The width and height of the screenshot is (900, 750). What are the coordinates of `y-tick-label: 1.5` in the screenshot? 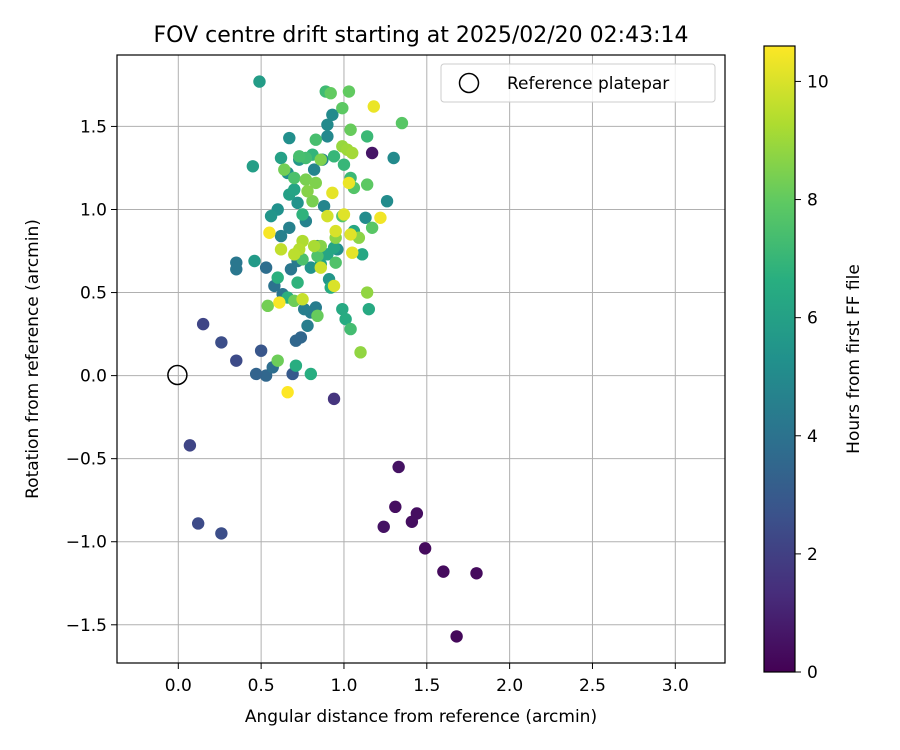 It's located at (93, 127).